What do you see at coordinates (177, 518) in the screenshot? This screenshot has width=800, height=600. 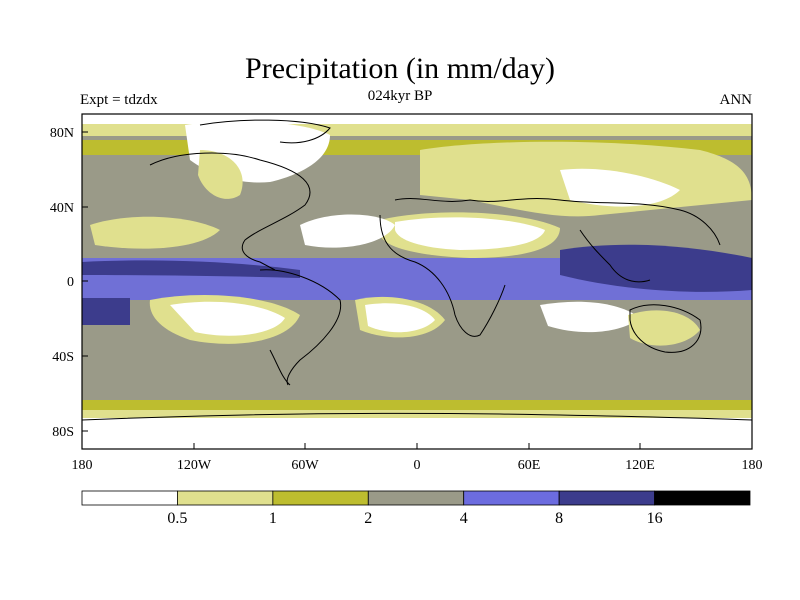 I see `colorbar-label: 0.5` at bounding box center [177, 518].